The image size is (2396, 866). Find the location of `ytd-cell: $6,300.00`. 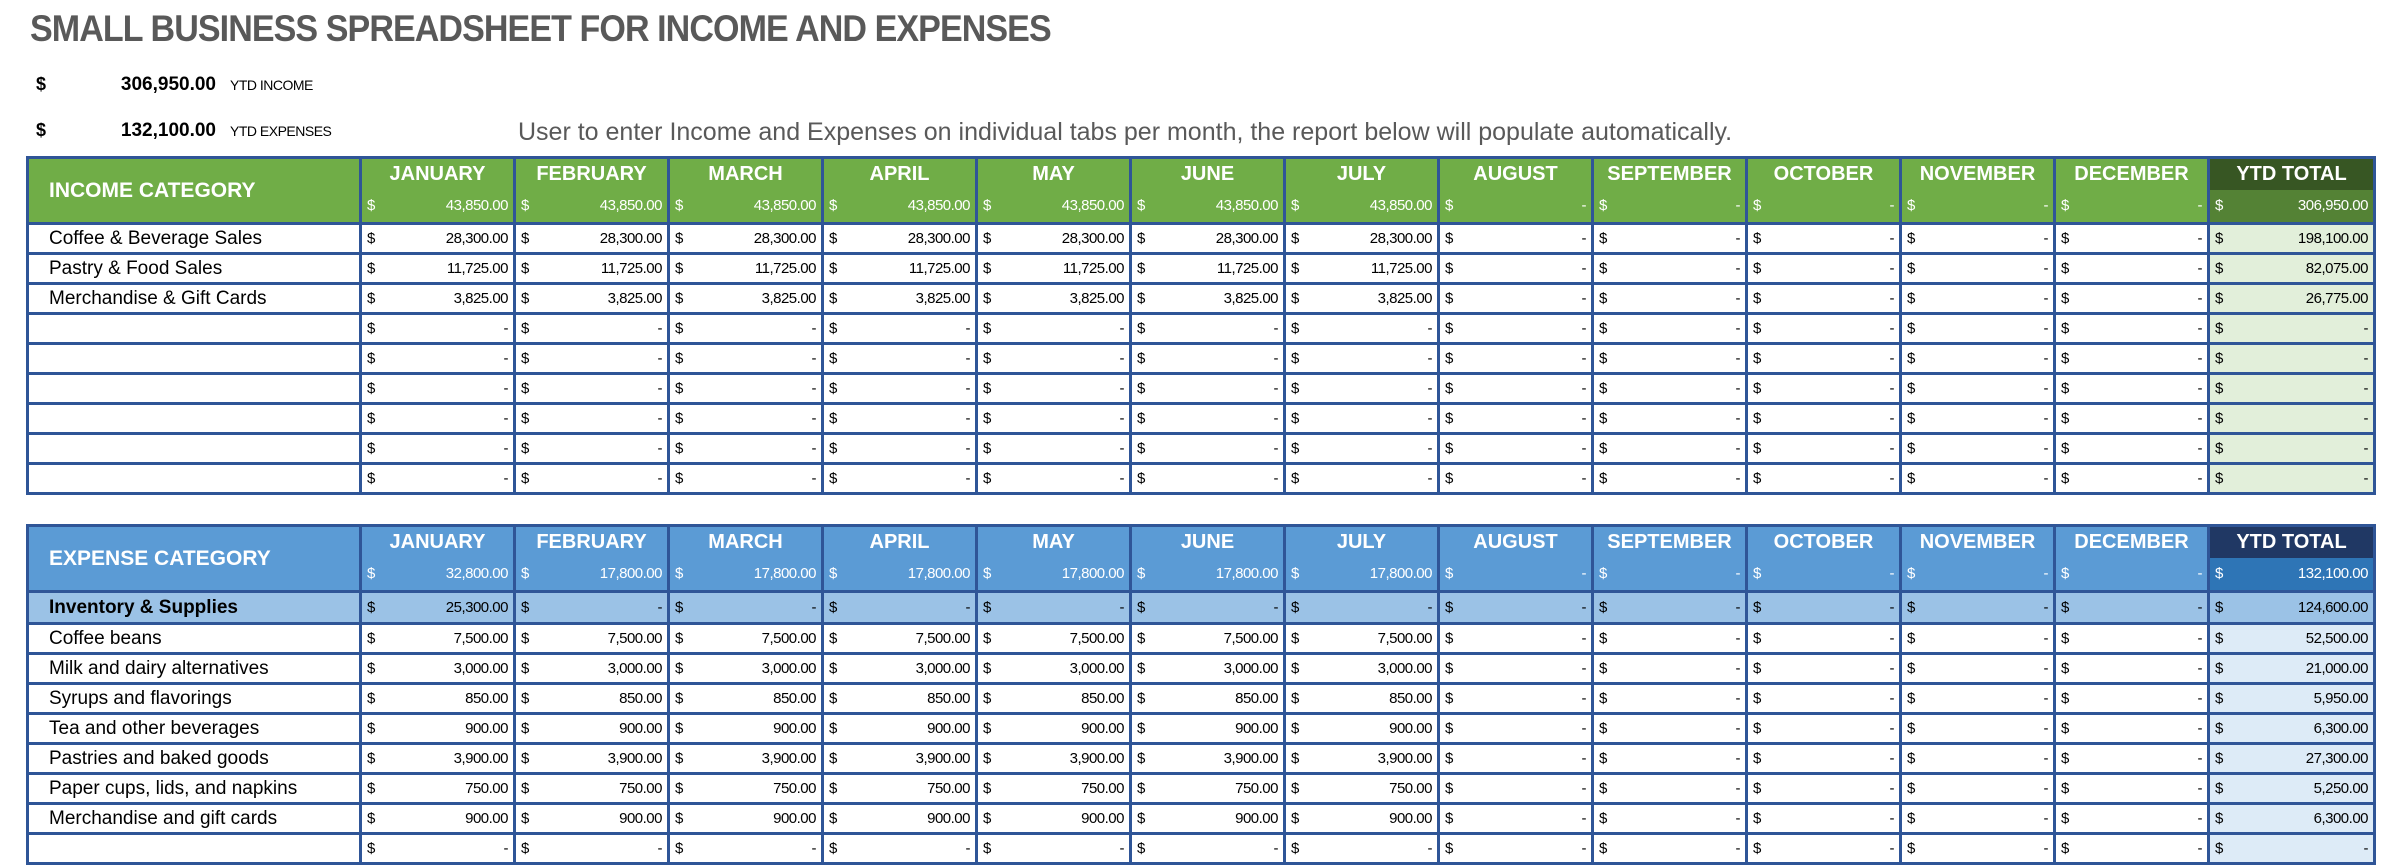

ytd-cell: $6,300.00 is located at coordinates (2291, 818).